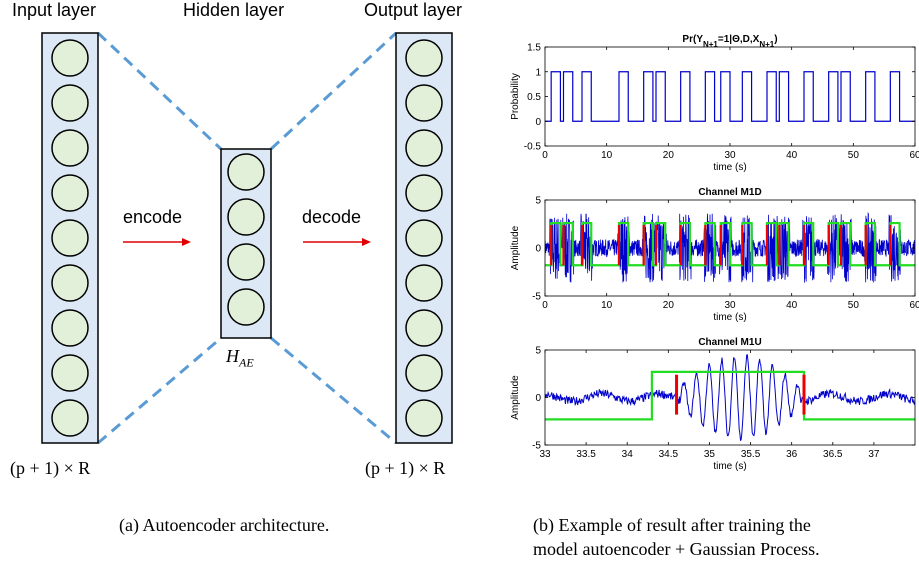  What do you see at coordinates (534, 97) in the screenshot?
I see `y-tick-label: 0.5` at bounding box center [534, 97].